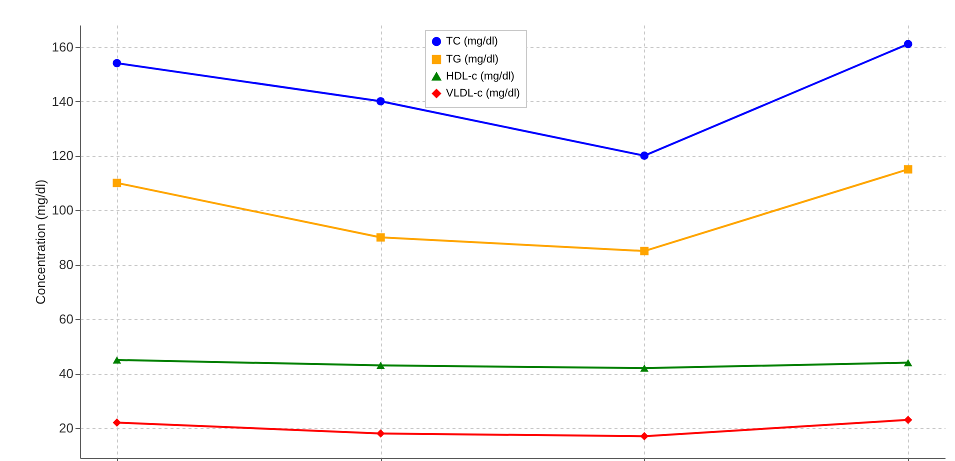 This screenshot has height=461, width=955. Describe the element at coordinates (66, 428) in the screenshot. I see `y-tick-label: 20` at that location.